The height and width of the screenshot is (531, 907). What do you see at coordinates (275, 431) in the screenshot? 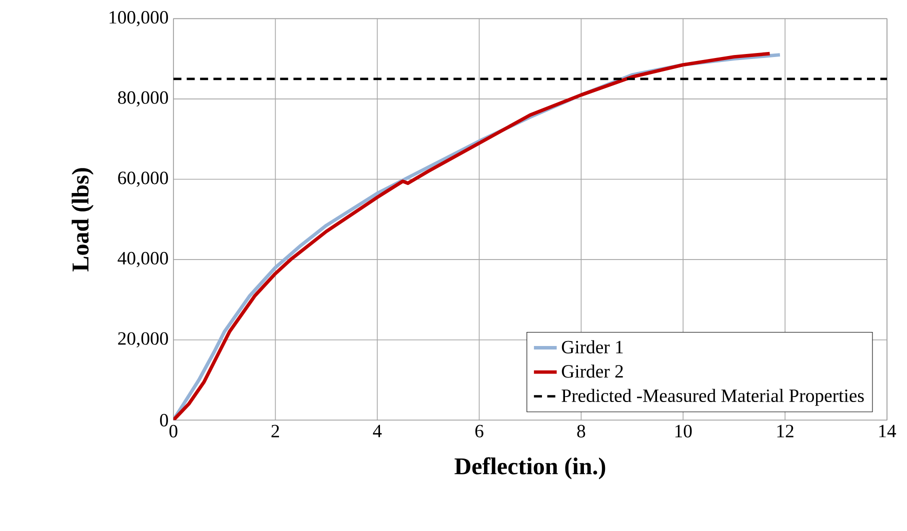
I see `x-tick-label: 2` at bounding box center [275, 431].